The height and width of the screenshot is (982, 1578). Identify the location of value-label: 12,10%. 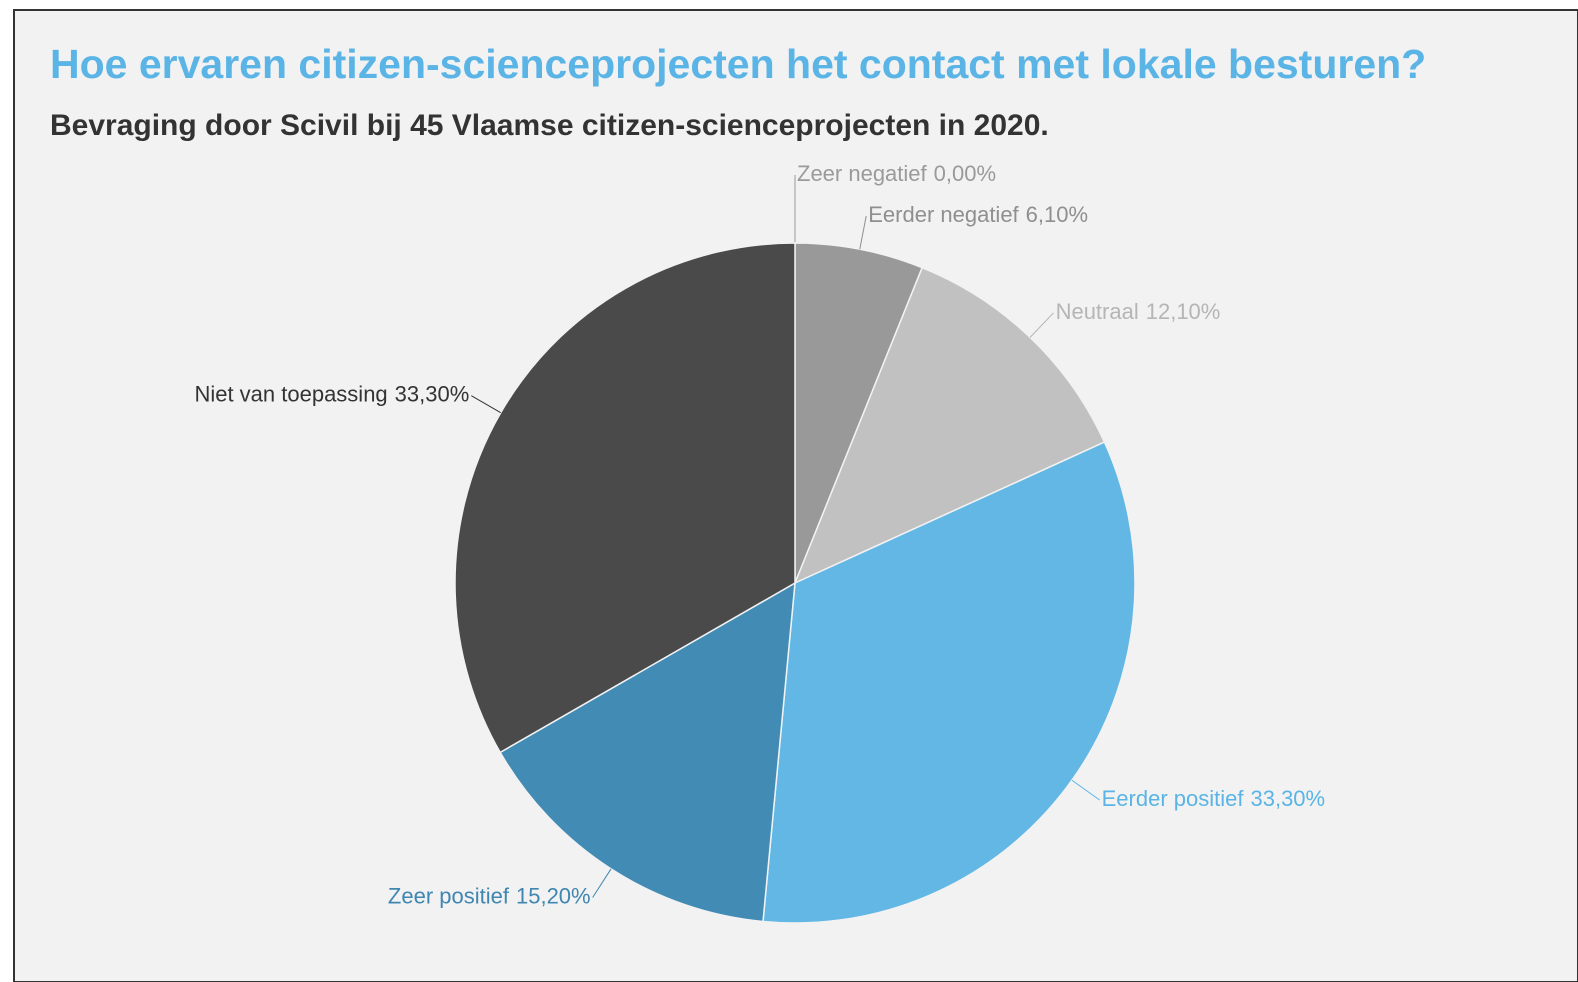
(1183, 311).